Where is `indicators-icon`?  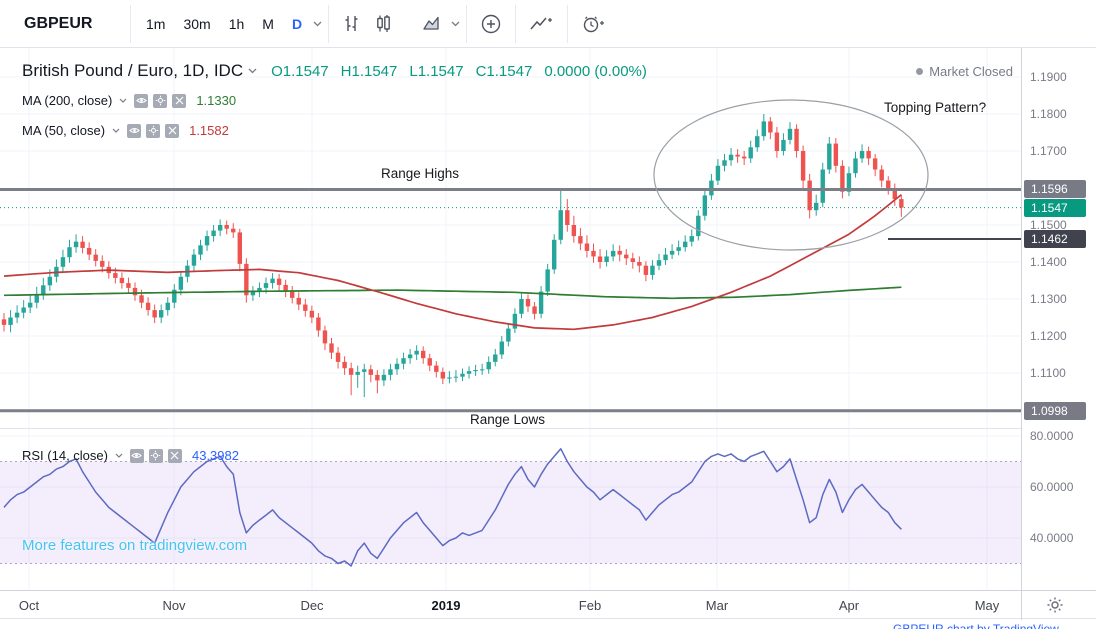
indicators-icon is located at coordinates (541, 24).